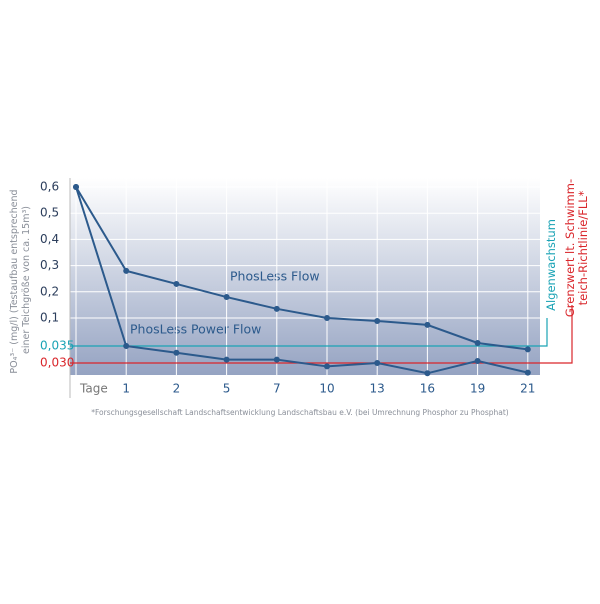 Image resolution: width=600 pixels, height=604 pixels. Describe the element at coordinates (49, 291) in the screenshot. I see `y-tick-label: 0,2` at that location.